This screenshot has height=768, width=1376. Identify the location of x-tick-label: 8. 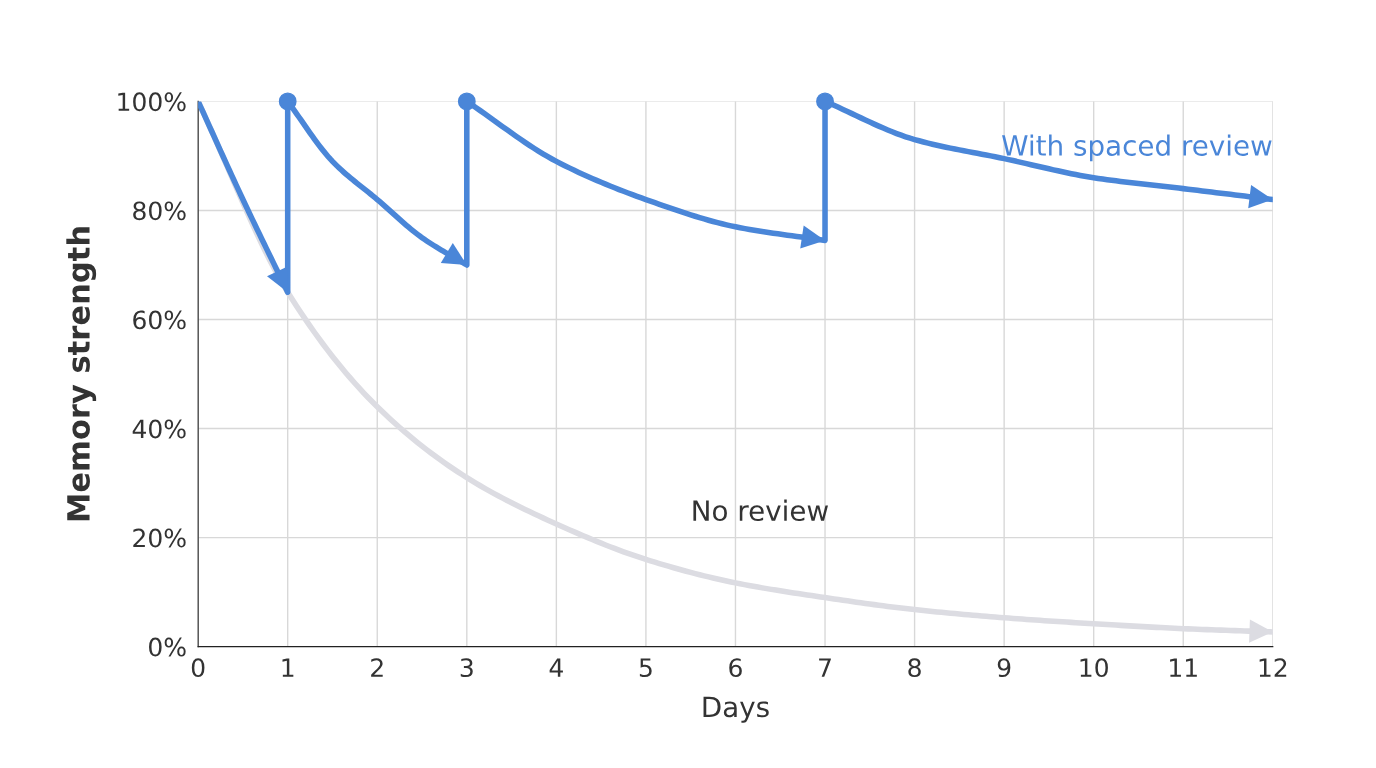
(914, 668).